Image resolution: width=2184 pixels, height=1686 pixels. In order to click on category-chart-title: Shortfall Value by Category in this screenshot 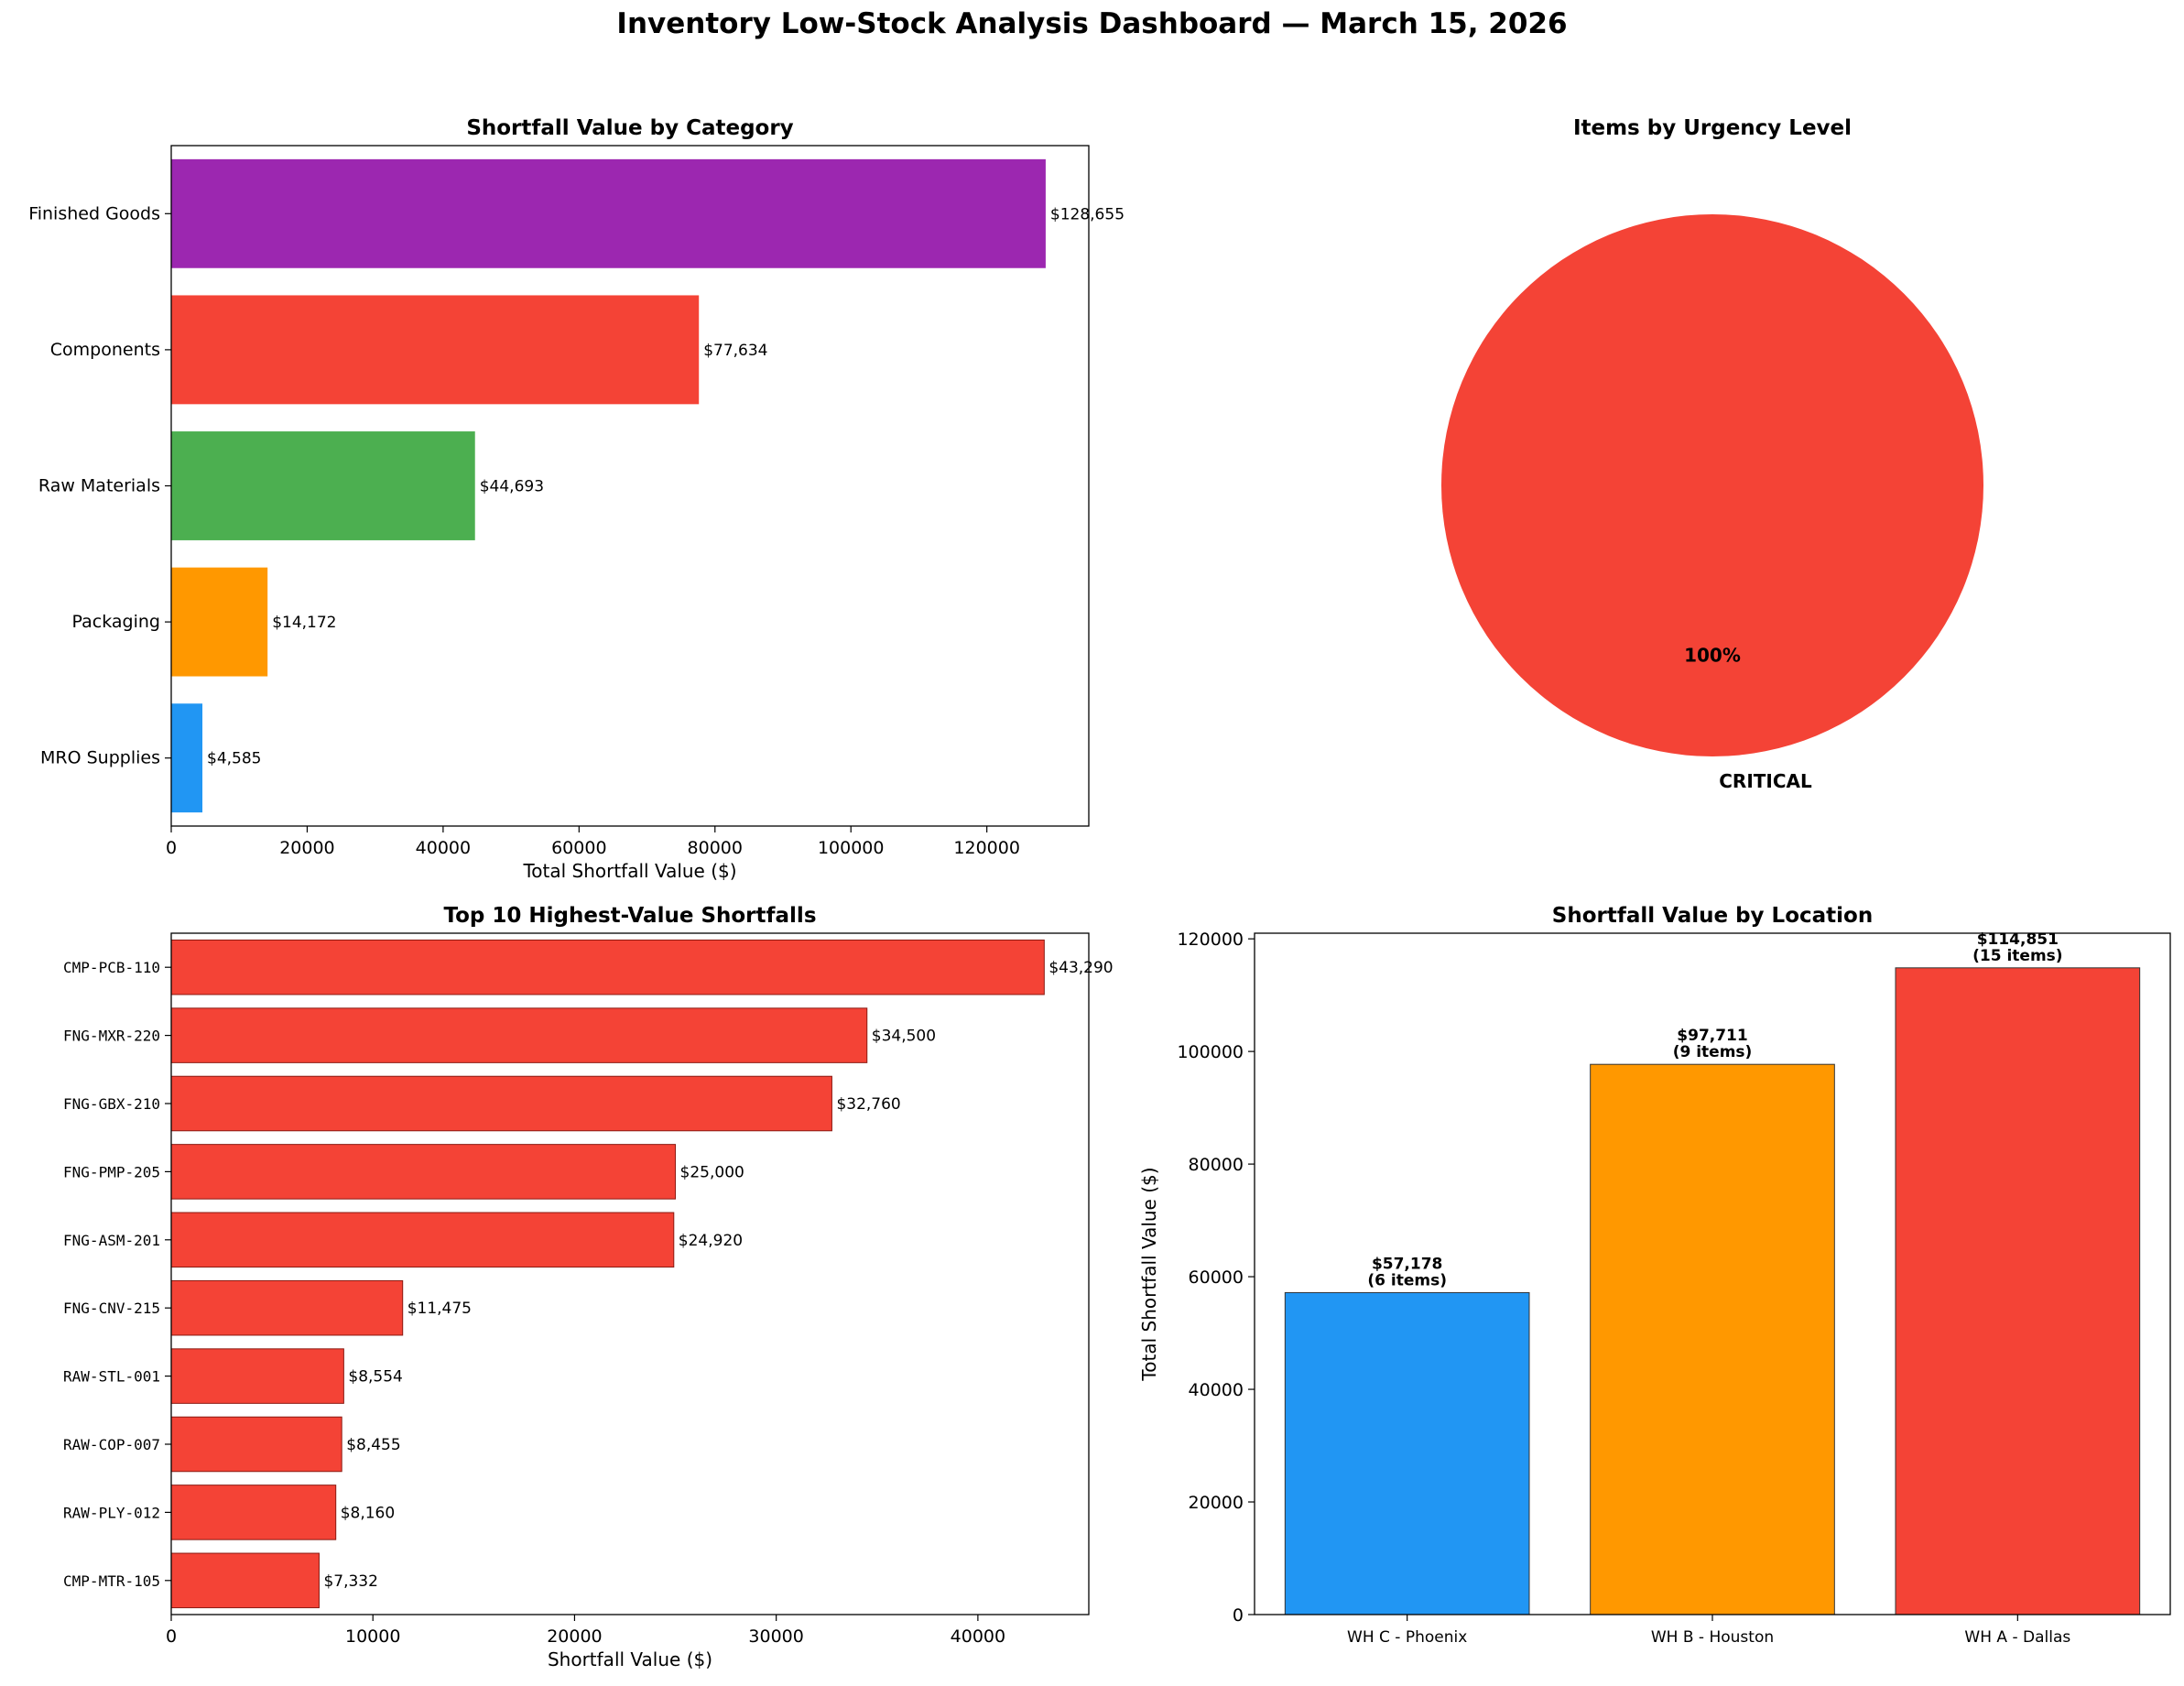, I will do `click(629, 128)`.